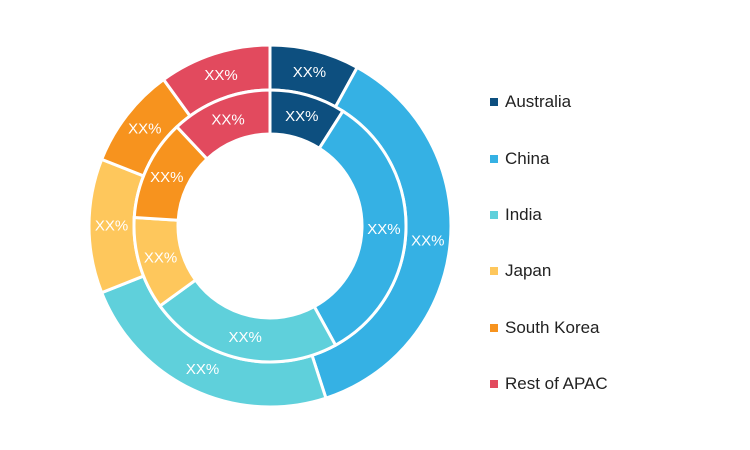  Describe the element at coordinates (244, 337) in the screenshot. I see `inner-label-india: XX%` at that location.